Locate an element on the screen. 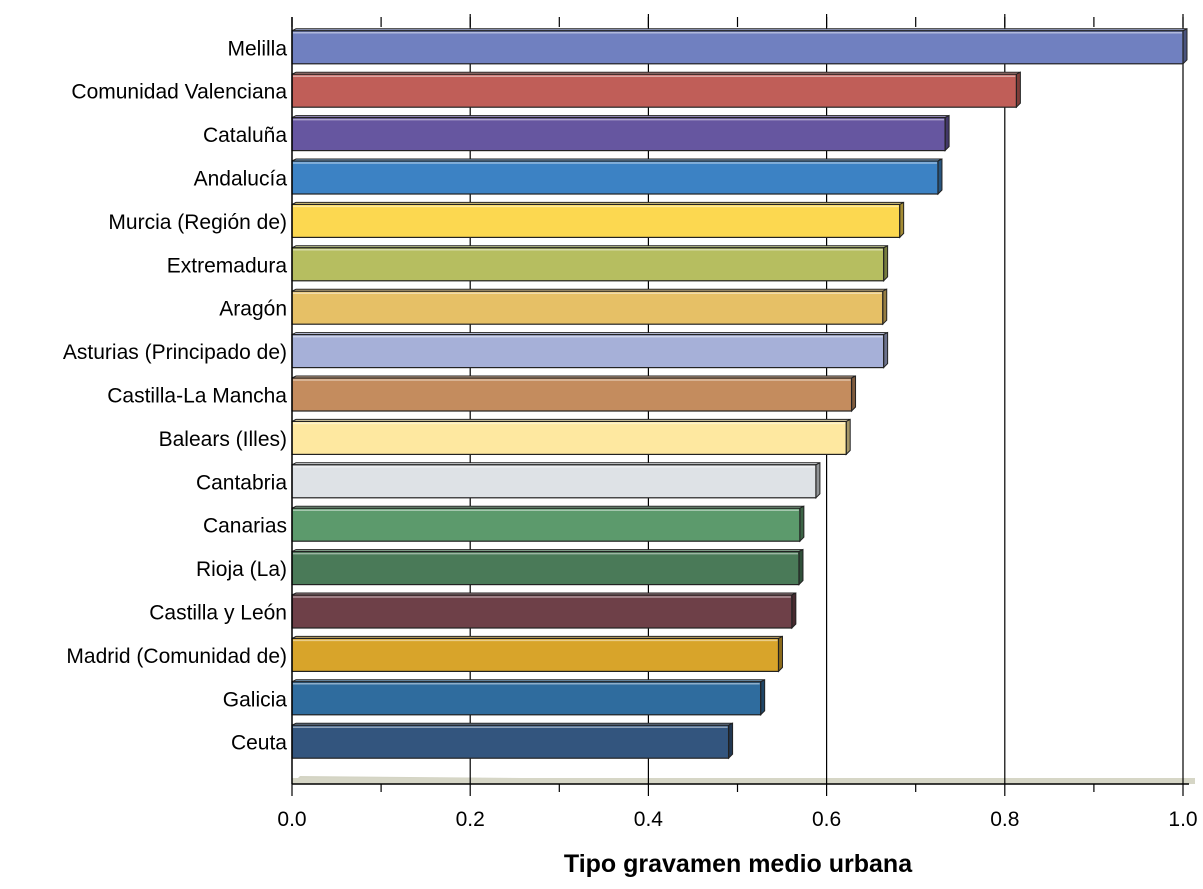 The width and height of the screenshot is (1203, 889). x-tick-label: 0.8 is located at coordinates (1004, 819).